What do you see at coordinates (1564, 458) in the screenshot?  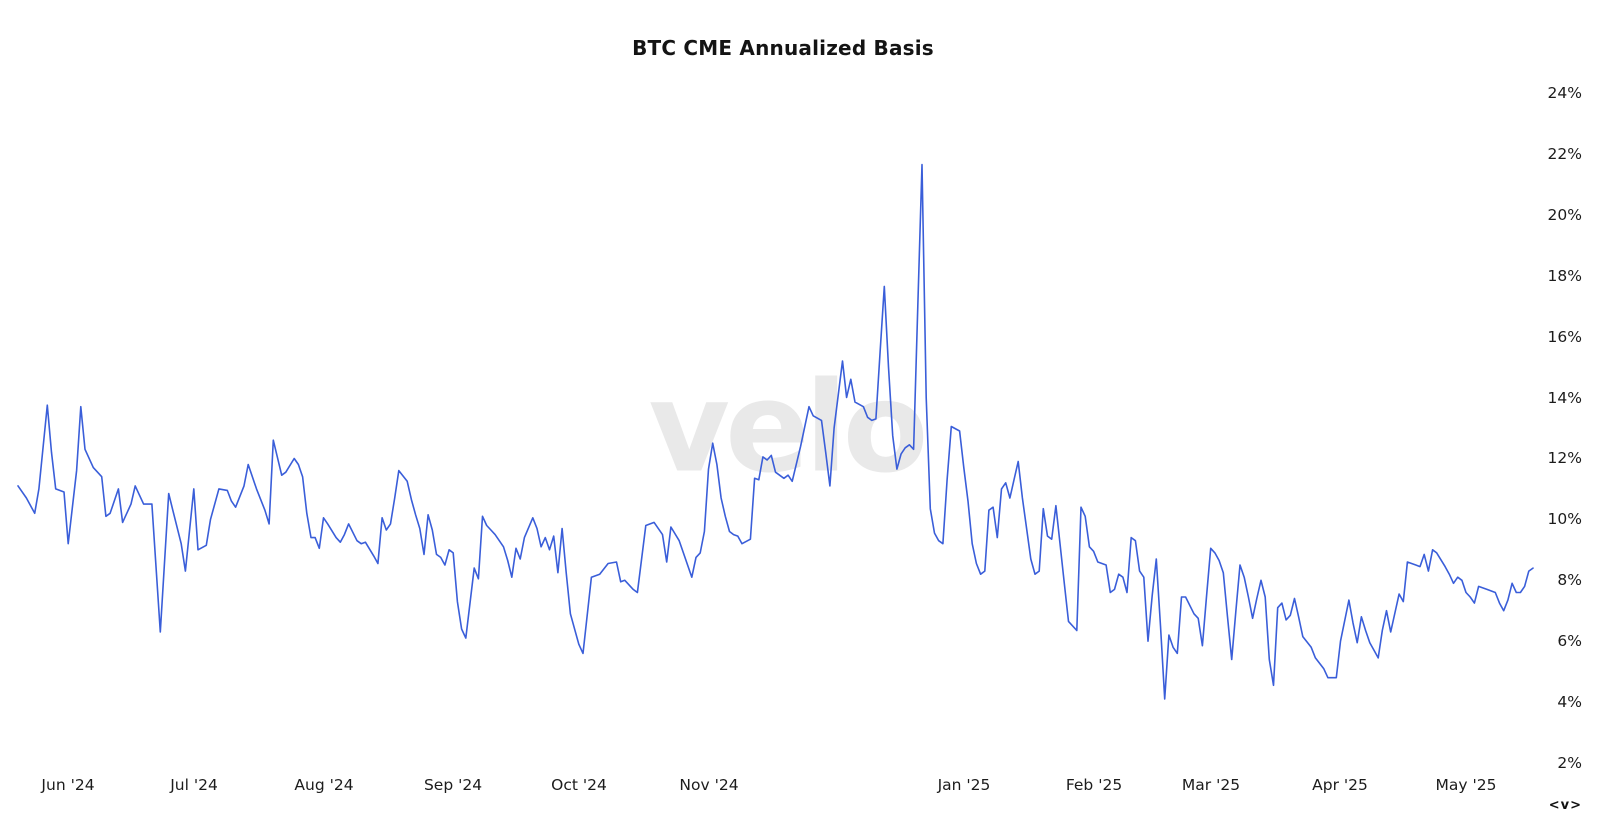 I see `y-tick-label: 12%` at bounding box center [1564, 458].